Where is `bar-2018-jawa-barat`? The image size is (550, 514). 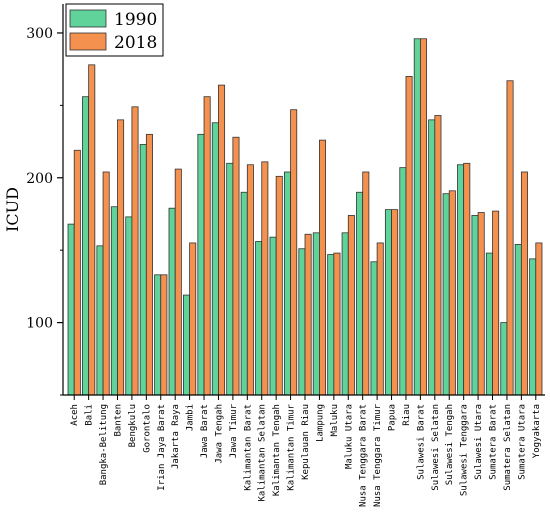 bar-2018-jawa-barat is located at coordinates (207, 246).